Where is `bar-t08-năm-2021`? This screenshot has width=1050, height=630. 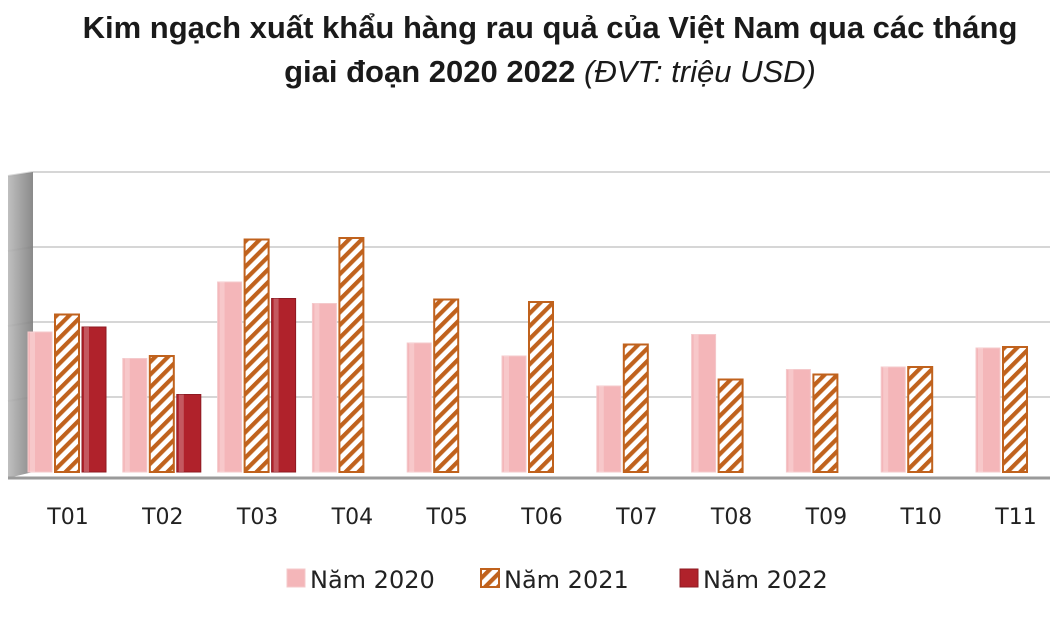
bar-t08-năm-2021 is located at coordinates (730, 425).